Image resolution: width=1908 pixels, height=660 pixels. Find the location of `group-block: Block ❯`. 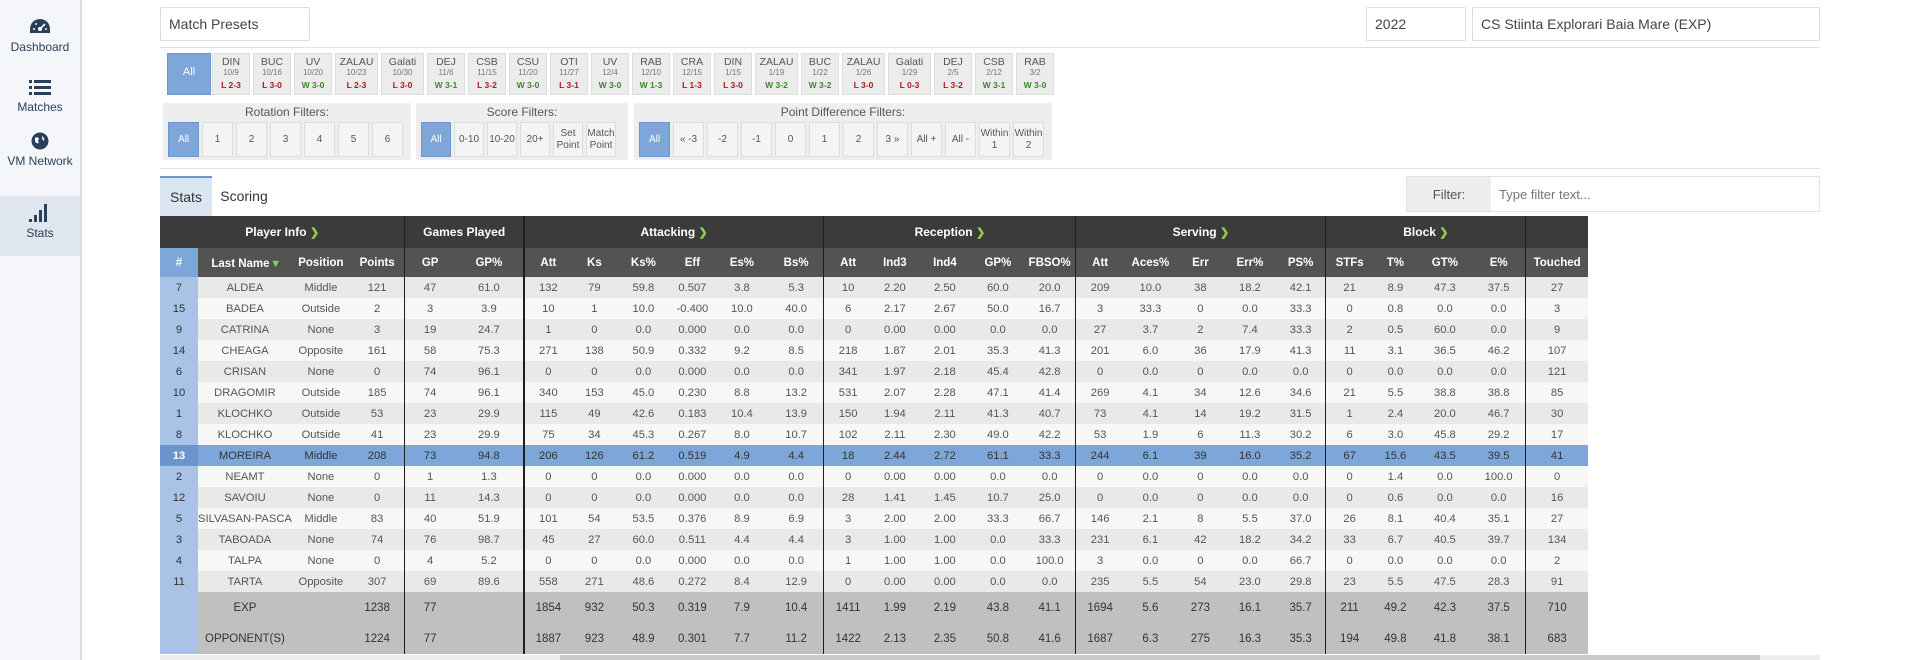

group-block: Block ❯ is located at coordinates (1425, 232).